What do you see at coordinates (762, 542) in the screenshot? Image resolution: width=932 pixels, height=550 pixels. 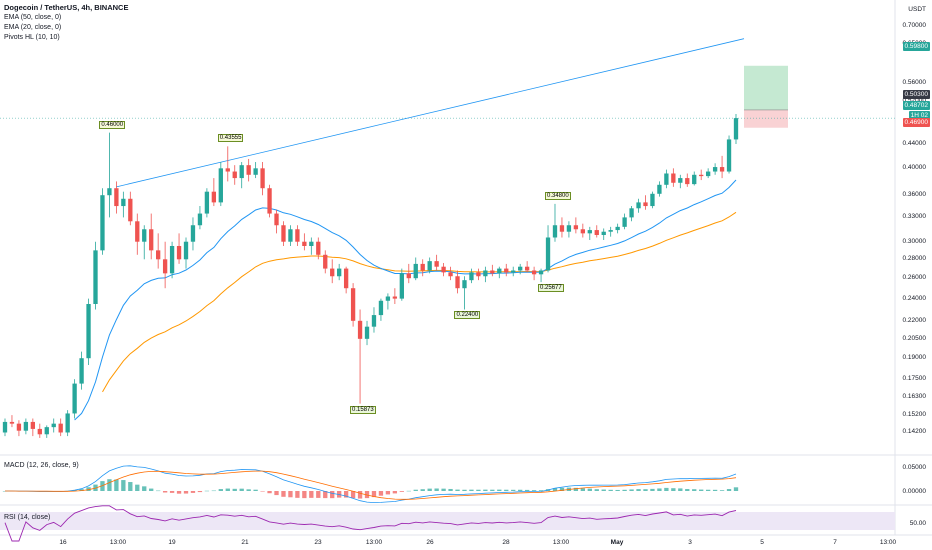 I see `time-axis-label: 5` at bounding box center [762, 542].